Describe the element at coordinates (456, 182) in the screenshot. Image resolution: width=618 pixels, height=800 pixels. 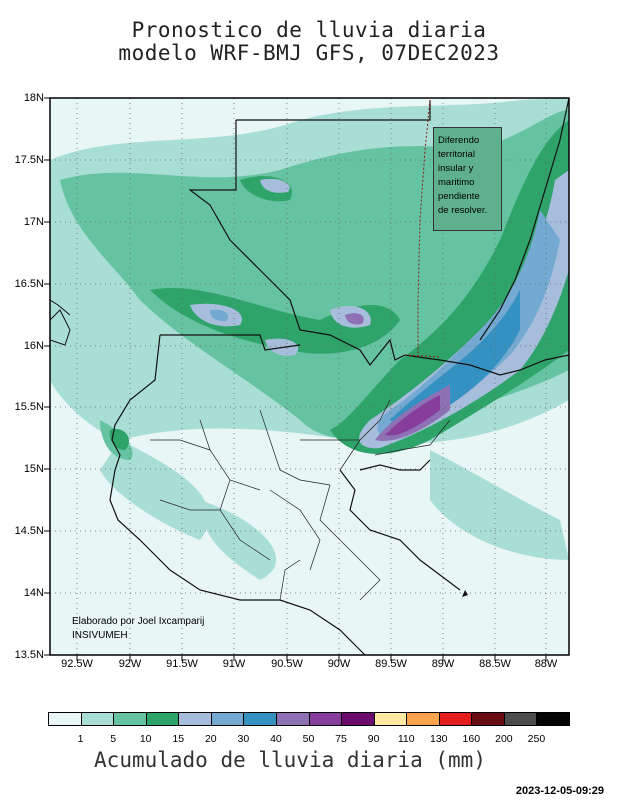
I see `note-line: maritimo` at that location.